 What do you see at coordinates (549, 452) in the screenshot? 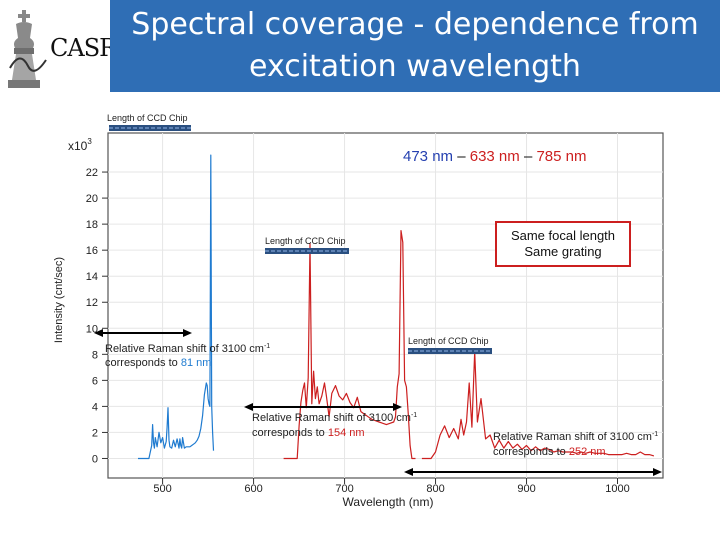
I see `svg-text: corresponds to 252 nm` at bounding box center [549, 452].